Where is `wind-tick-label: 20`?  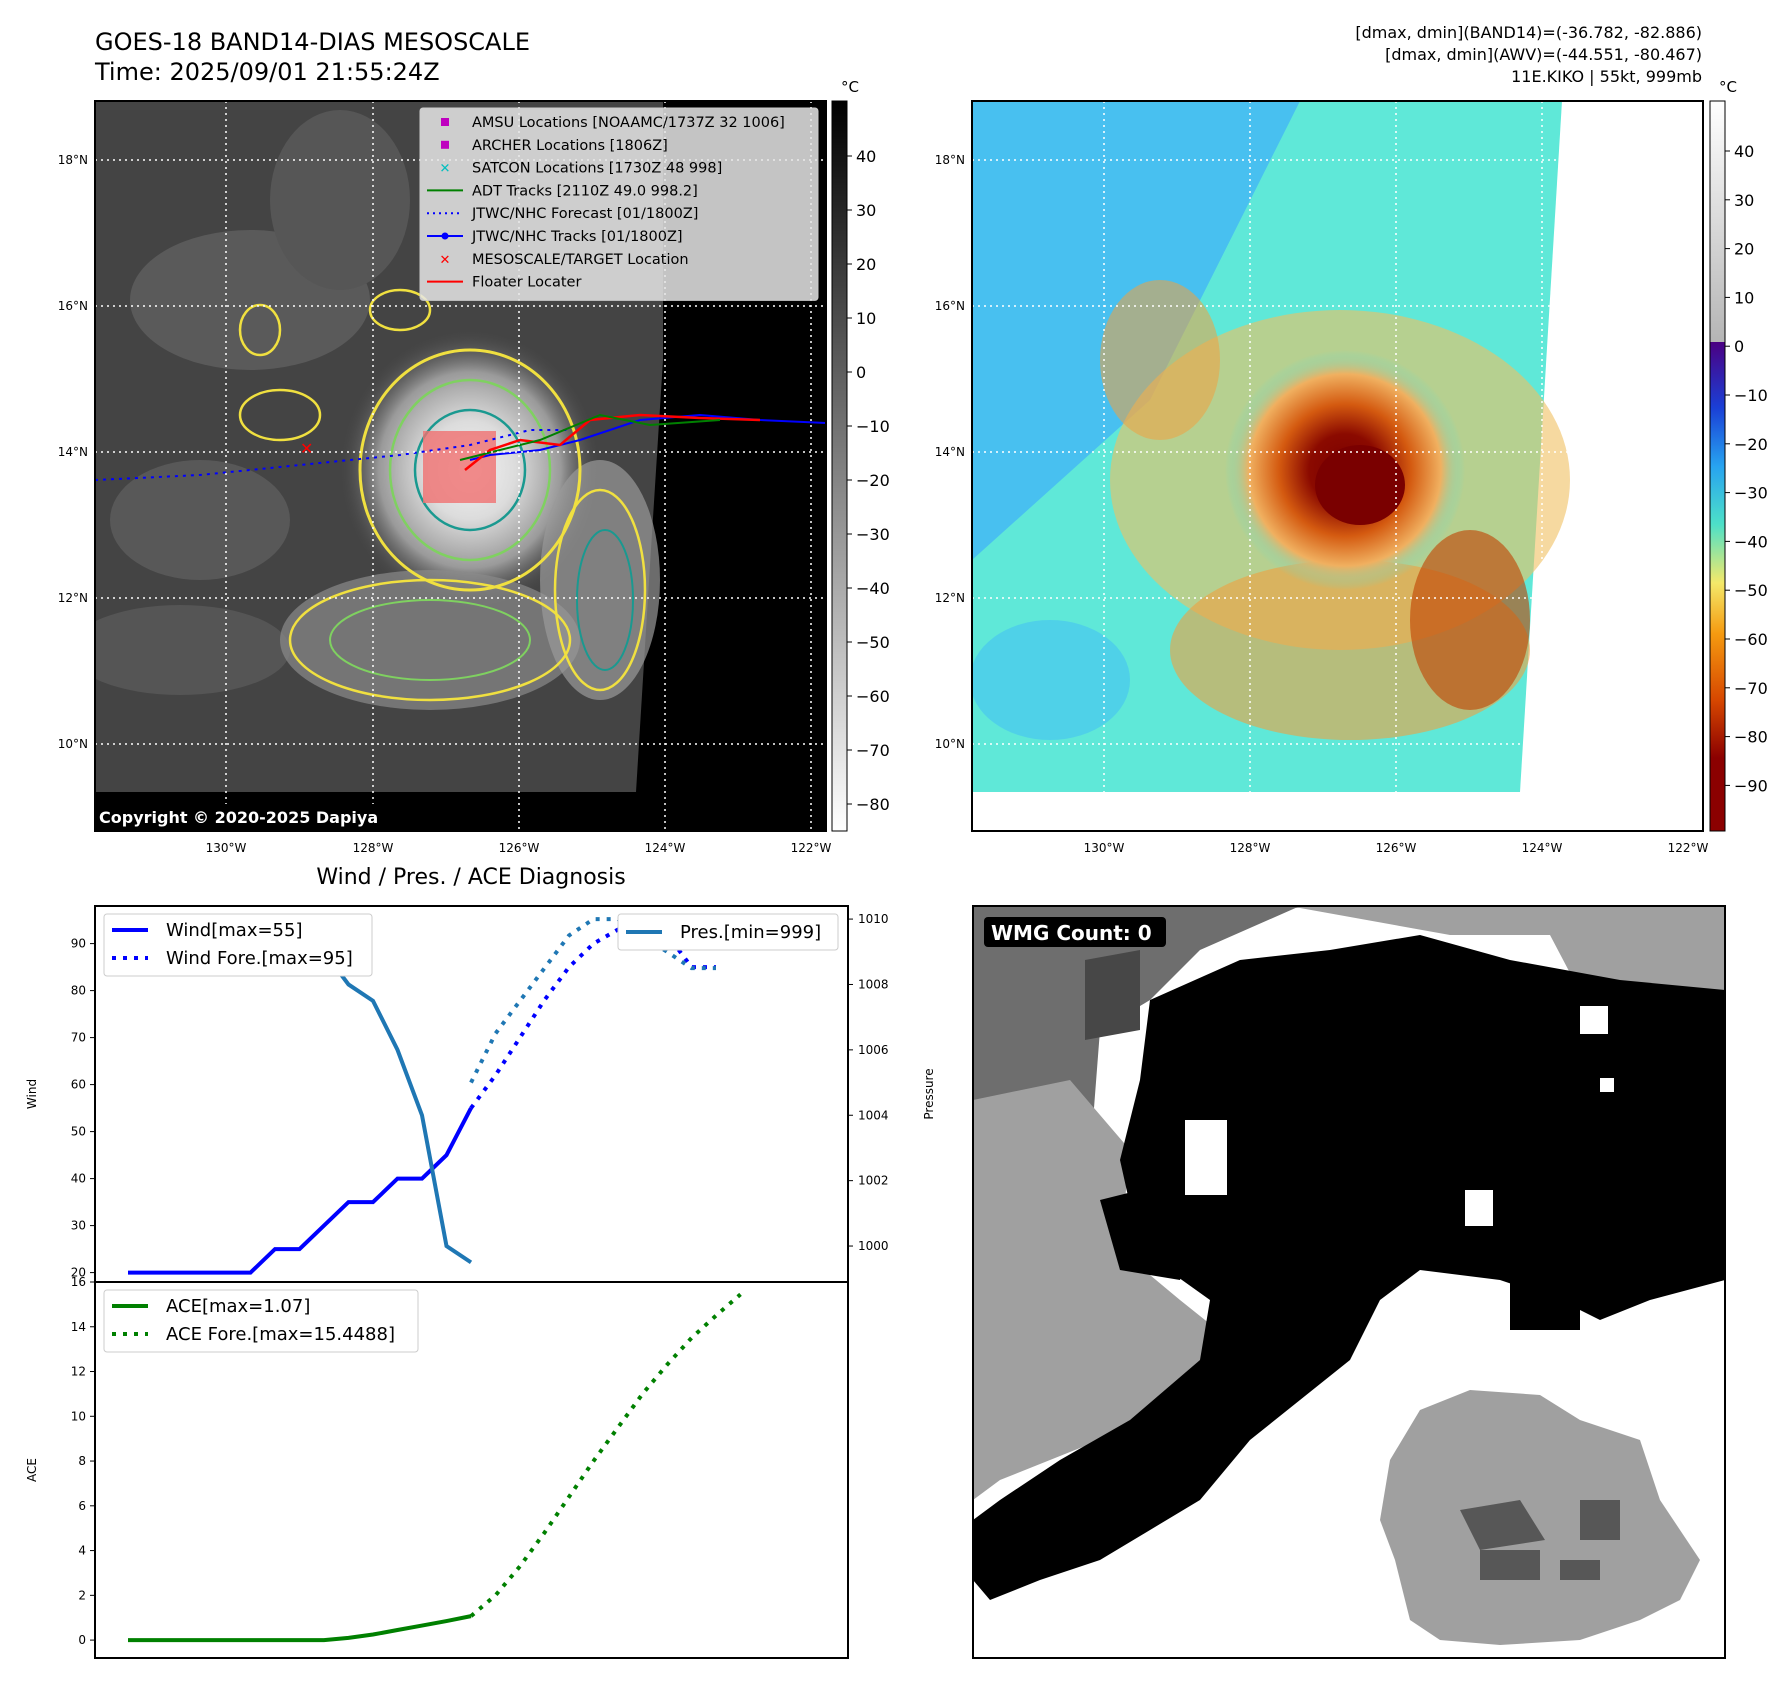
wind-tick-label: 20 is located at coordinates (78, 1273).